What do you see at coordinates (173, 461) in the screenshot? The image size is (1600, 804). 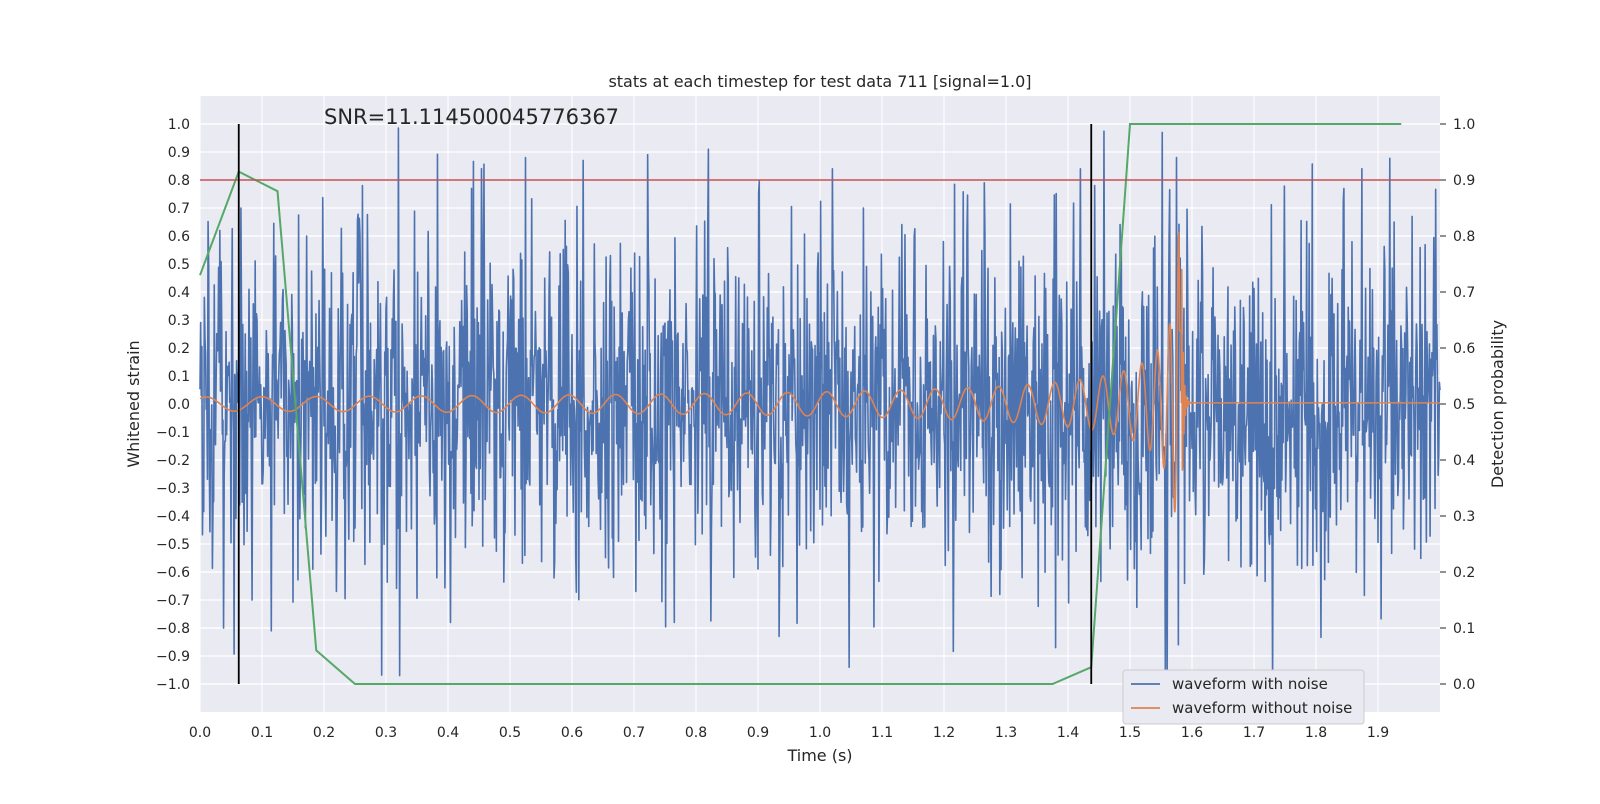 I see `y-tick-label: −0.2` at bounding box center [173, 461].